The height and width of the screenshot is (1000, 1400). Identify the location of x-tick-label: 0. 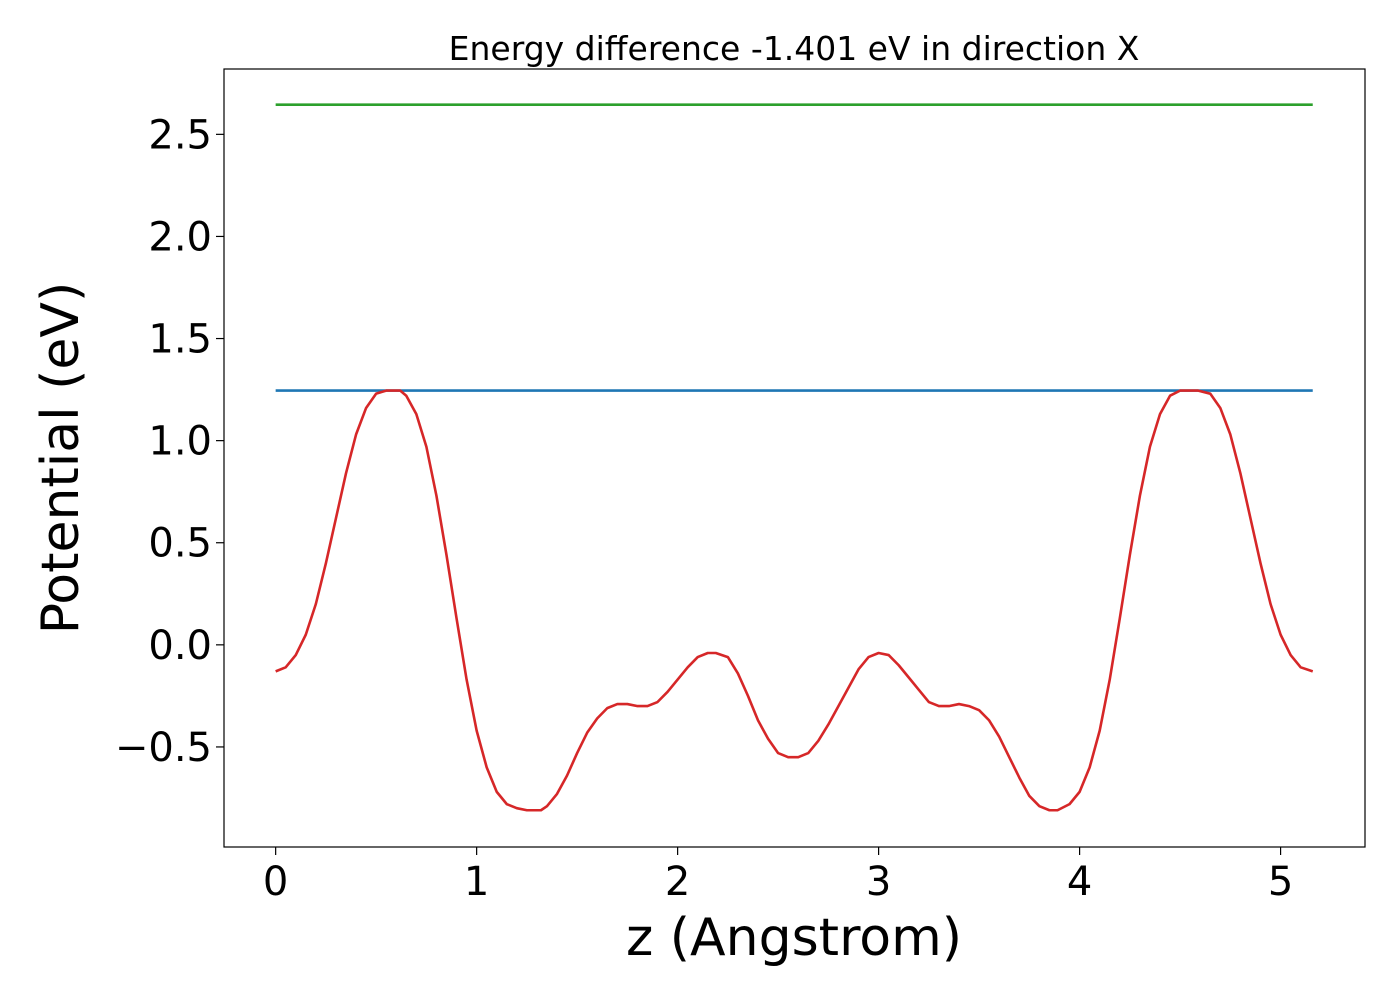
(275, 882).